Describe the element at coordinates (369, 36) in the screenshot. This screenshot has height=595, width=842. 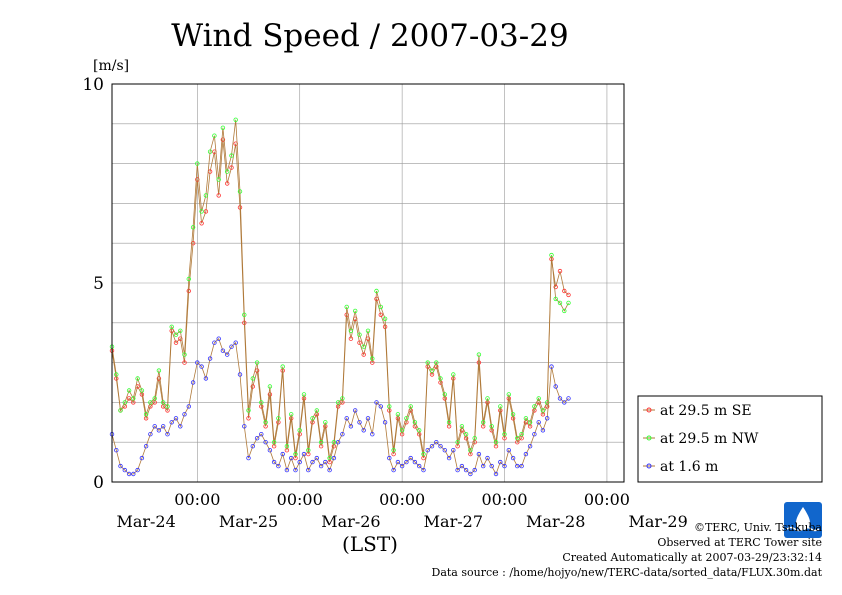
I see `chart-title: Wind Speed / 2007-03-29` at that location.